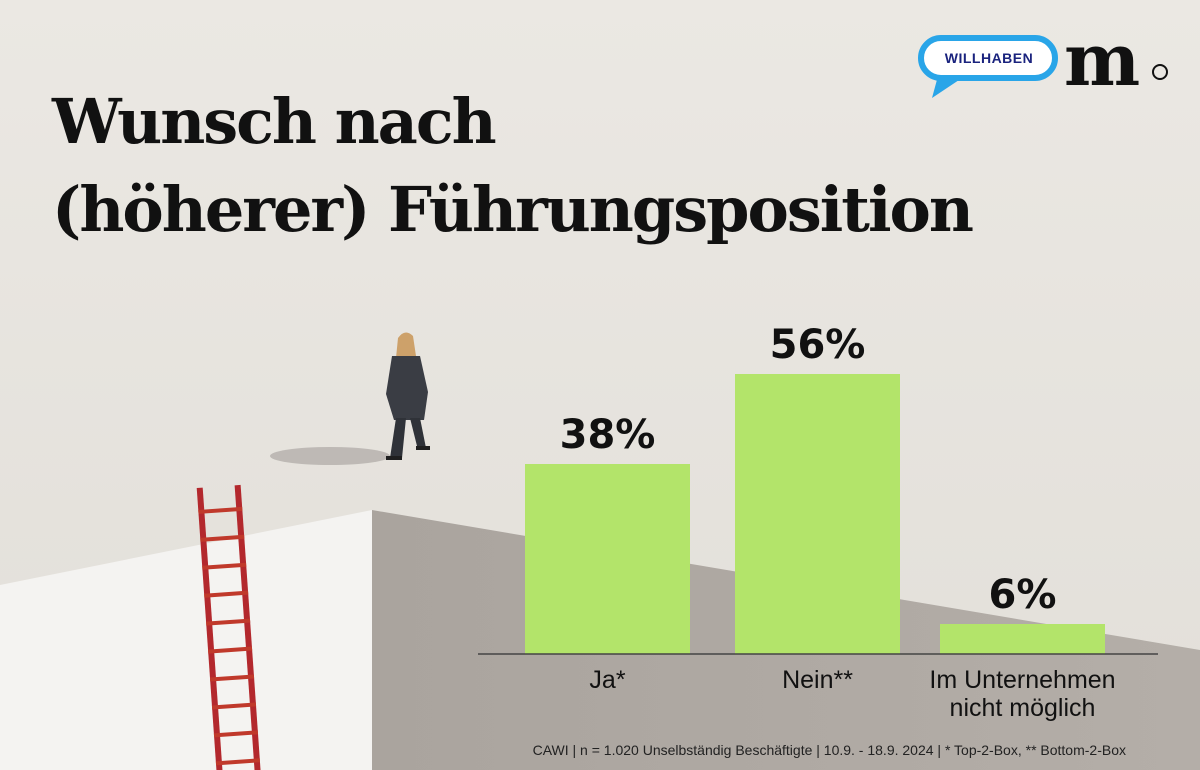 The width and height of the screenshot is (1200, 770). Describe the element at coordinates (989, 58) in the screenshot. I see `willhaben-logo-text: WILLHABEN` at that location.